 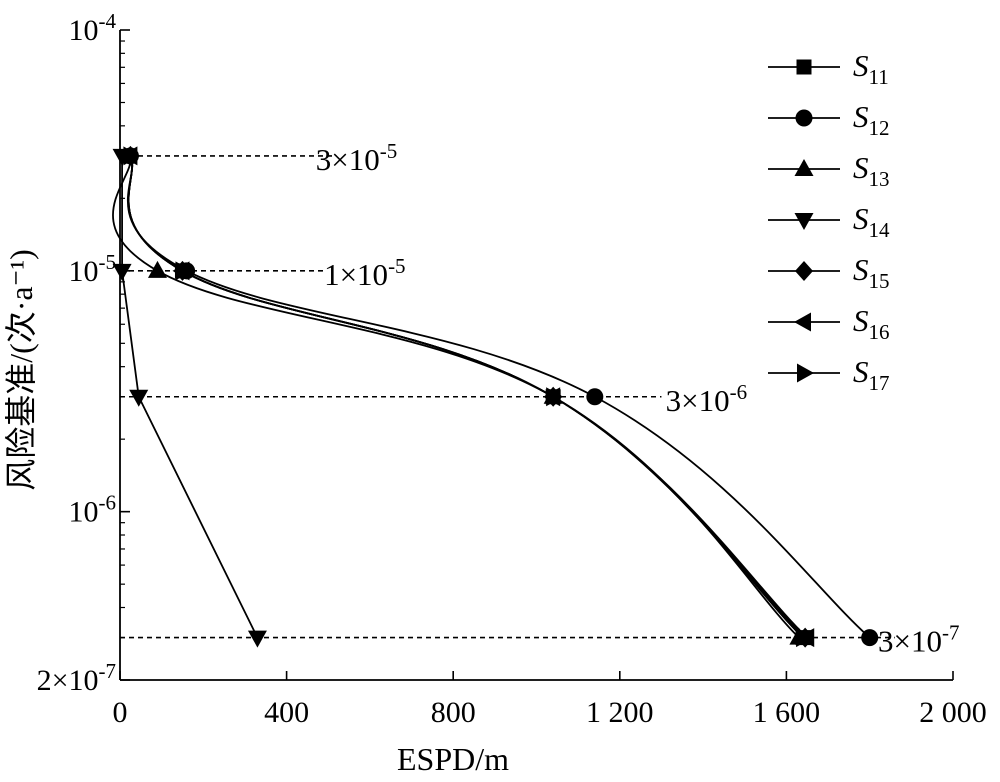 What do you see at coordinates (879, 128) in the screenshot?
I see `legend-label-sub: 12` at bounding box center [879, 128].